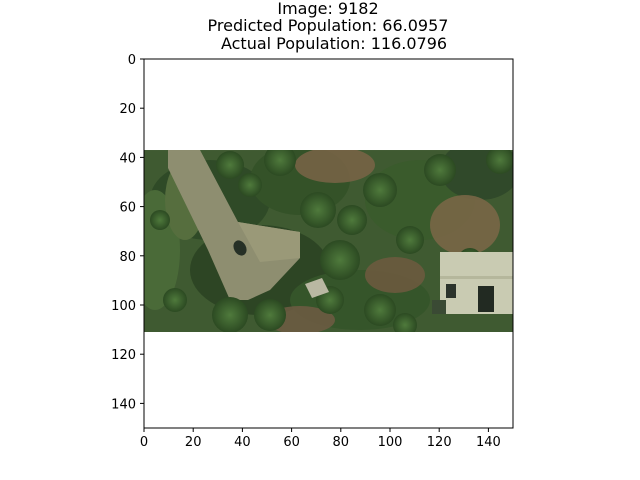 The height and width of the screenshot is (480, 640). I want to click on title-line-3: Actual Population: 116.0796, so click(334, 43).